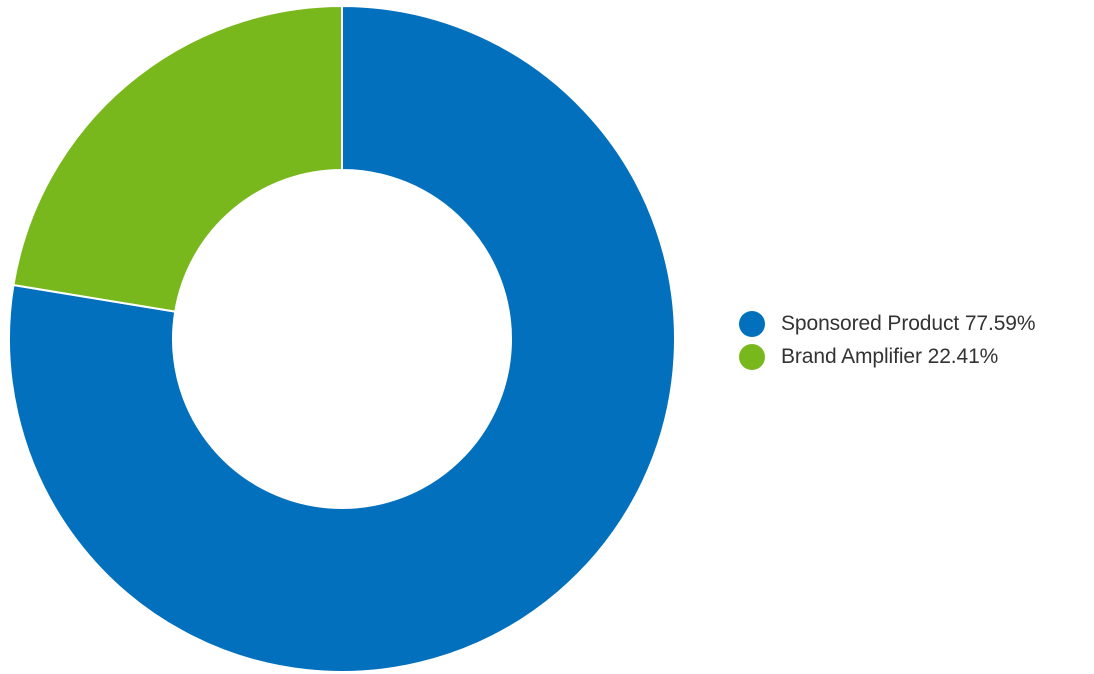  What do you see at coordinates (908, 323) in the screenshot?
I see `legend-label-sponsored-product: Sponsored Product 77.59%` at bounding box center [908, 323].